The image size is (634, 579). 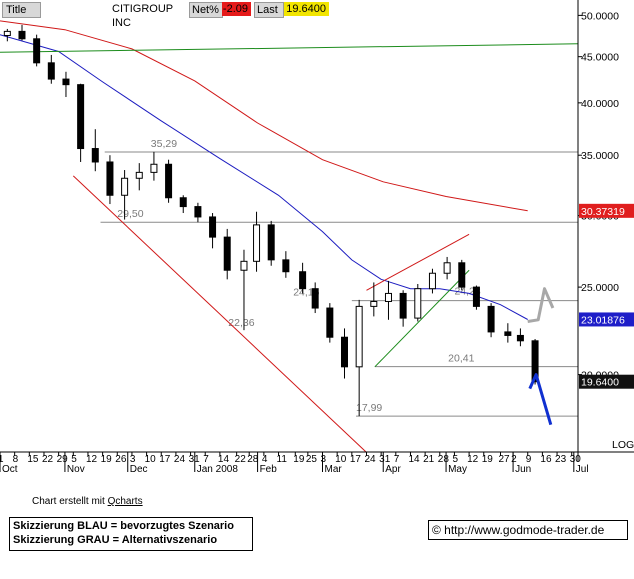 I want to click on price-marker-label: 23.01876, so click(x=603, y=320).